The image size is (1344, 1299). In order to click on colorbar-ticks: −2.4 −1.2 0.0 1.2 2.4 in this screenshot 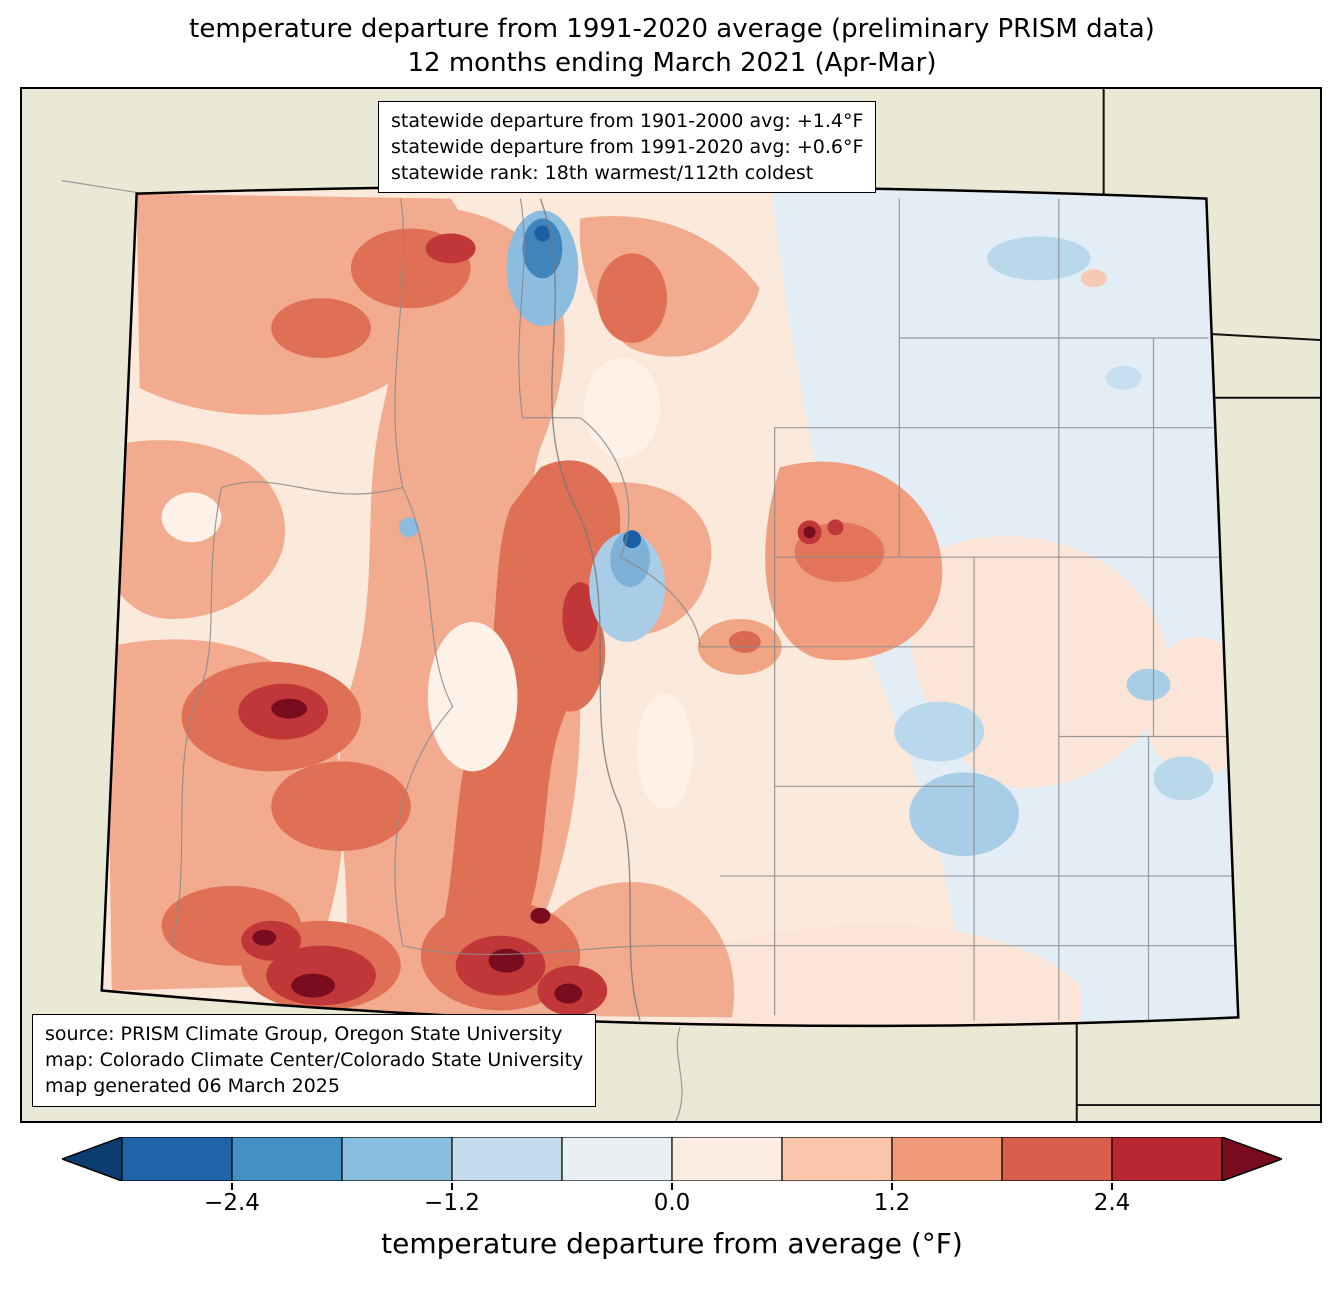, I will do `click(672, 1201)`.